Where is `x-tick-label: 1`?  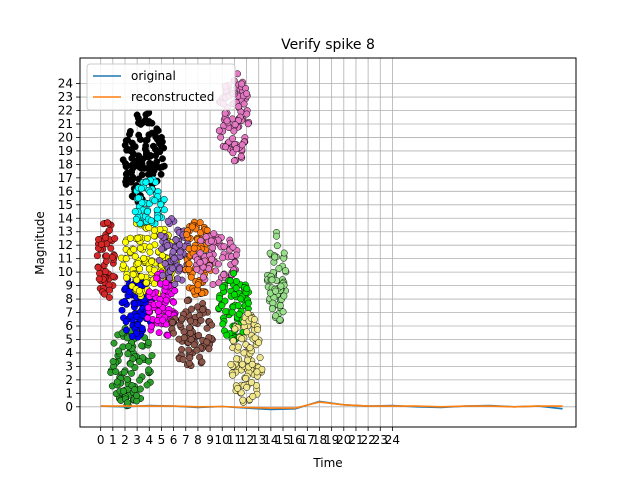
x-tick-label: 1 is located at coordinates (113, 440).